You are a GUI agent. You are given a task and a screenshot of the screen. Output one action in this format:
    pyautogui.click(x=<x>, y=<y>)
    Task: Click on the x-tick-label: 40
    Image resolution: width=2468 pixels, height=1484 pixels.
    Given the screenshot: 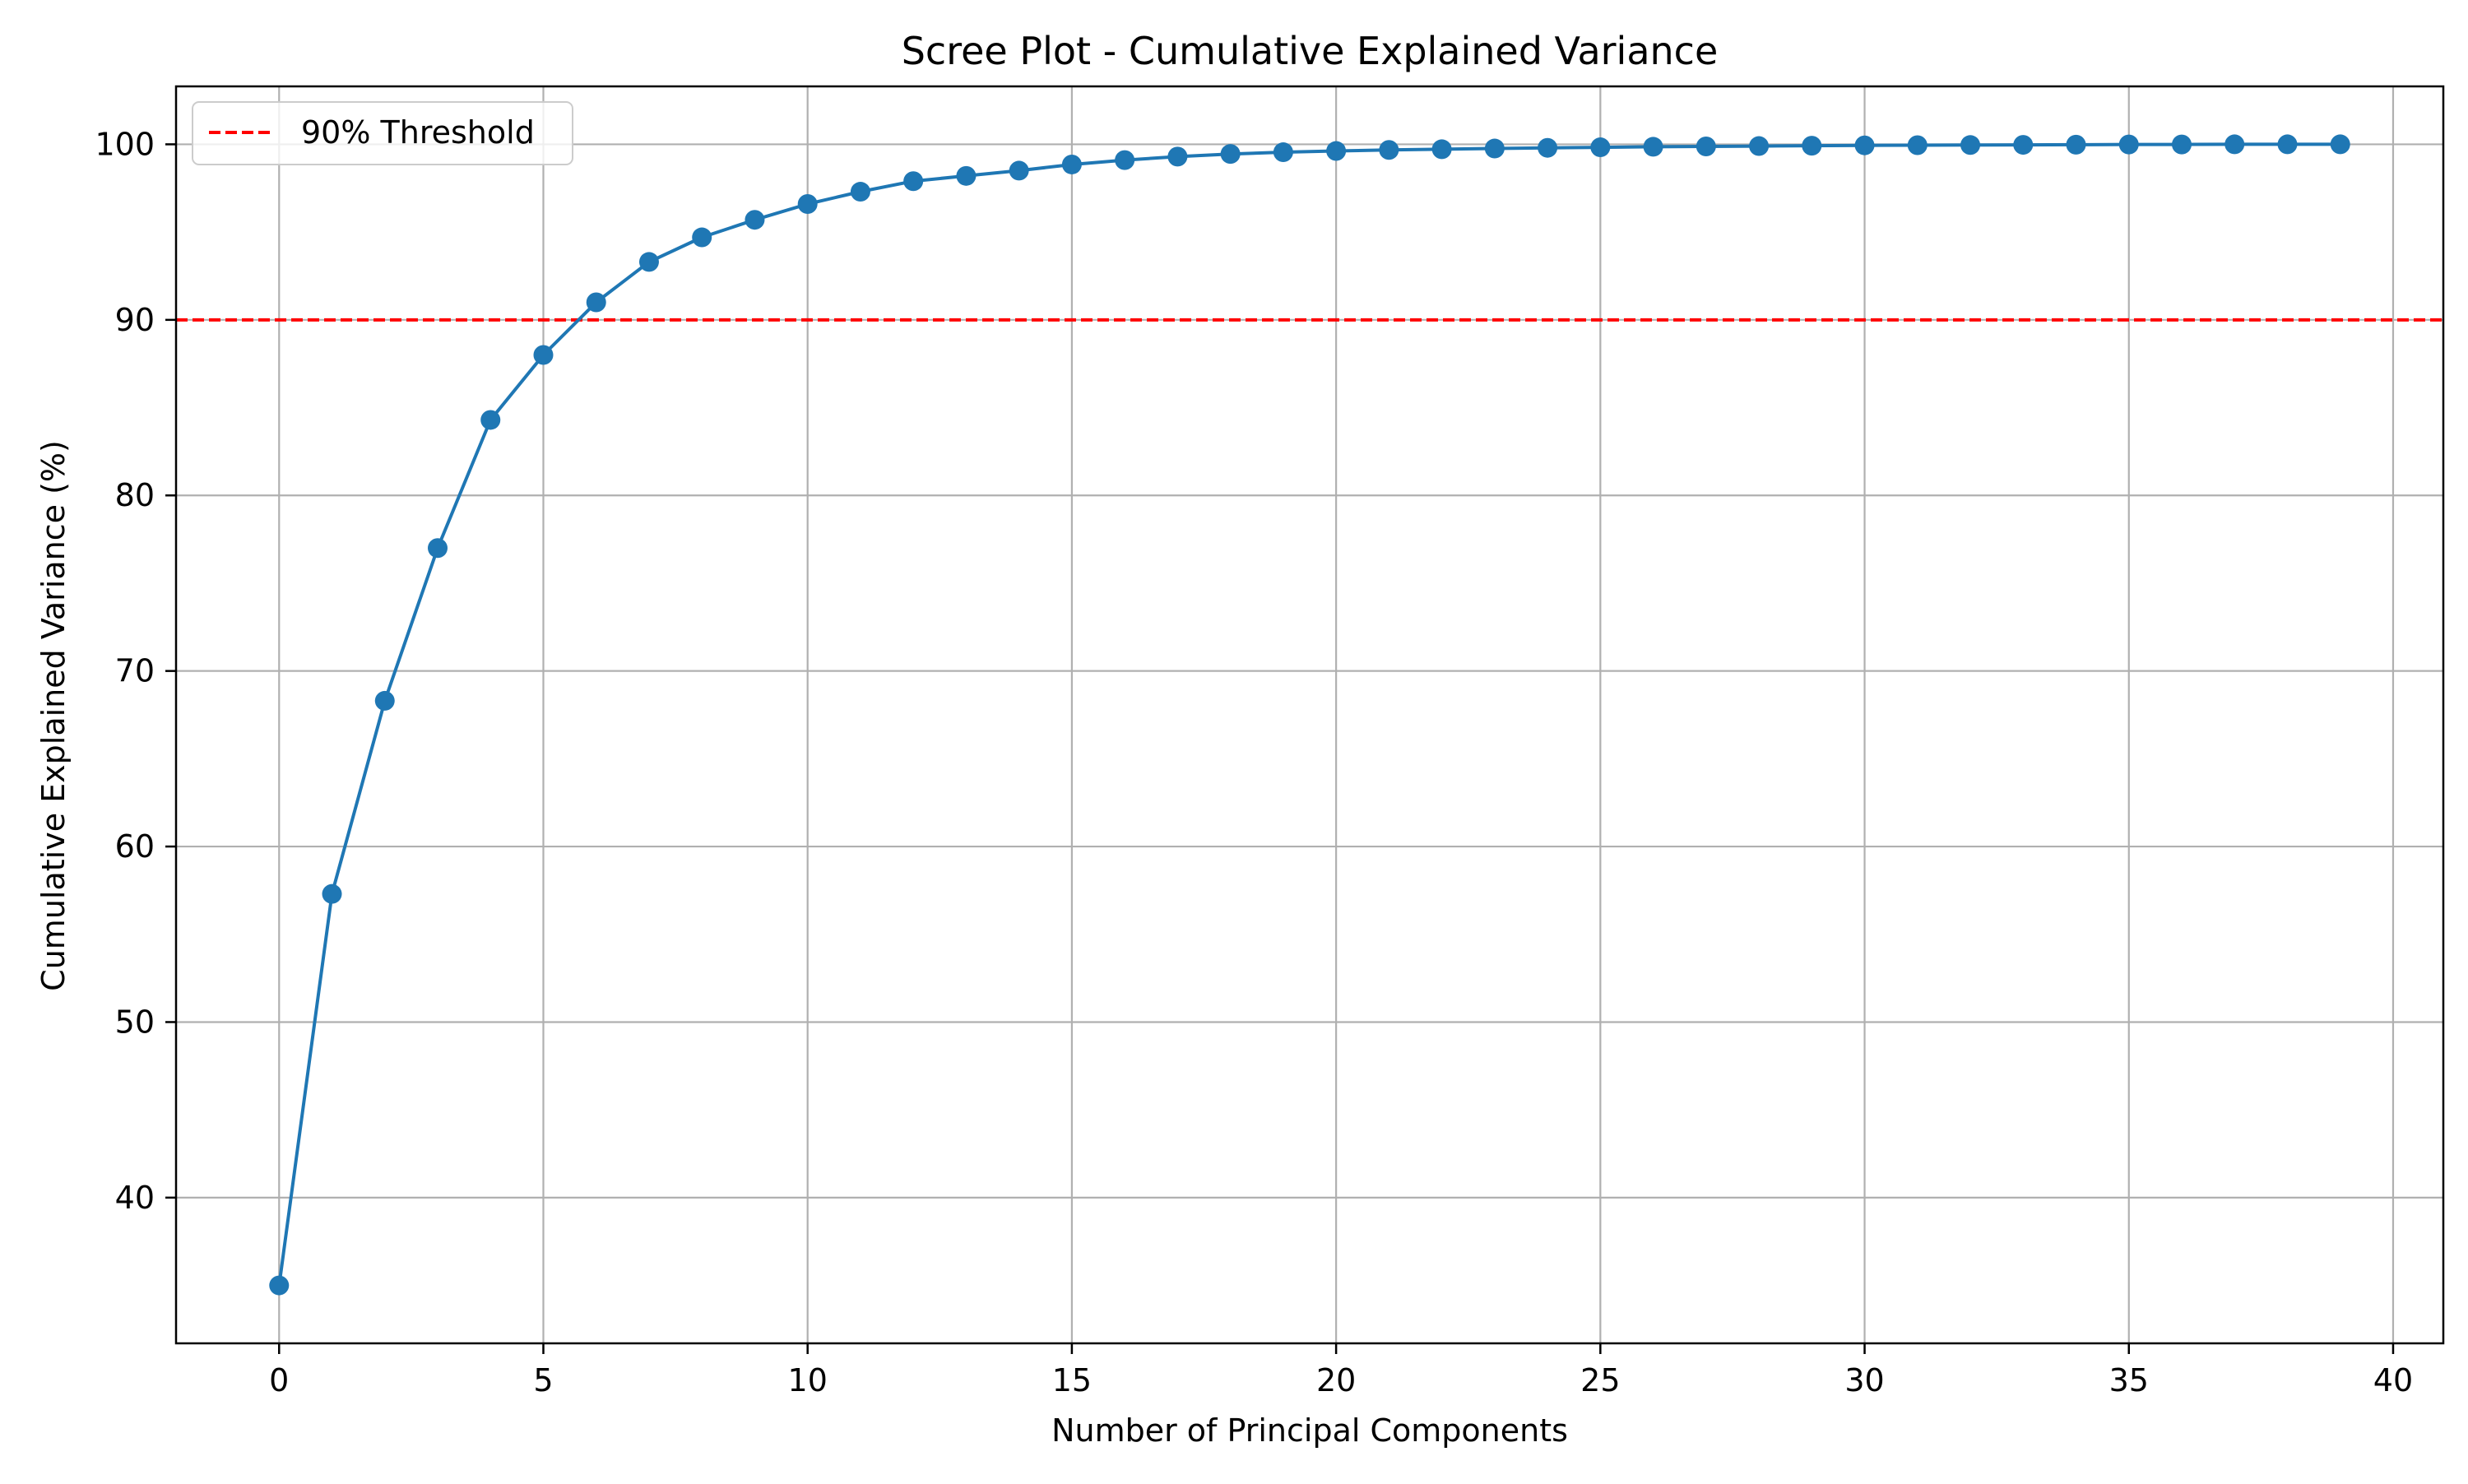 What is the action you would take?
    pyautogui.click(x=2393, y=1380)
    